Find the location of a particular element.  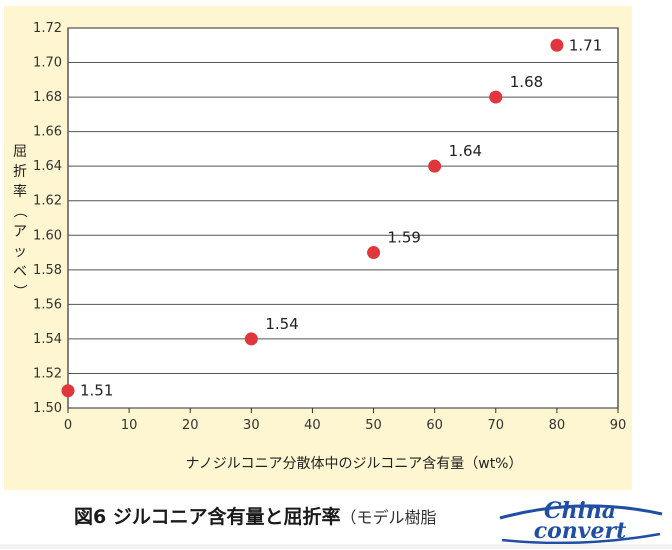

y-axis-title-char: ア is located at coordinates (20, 232).